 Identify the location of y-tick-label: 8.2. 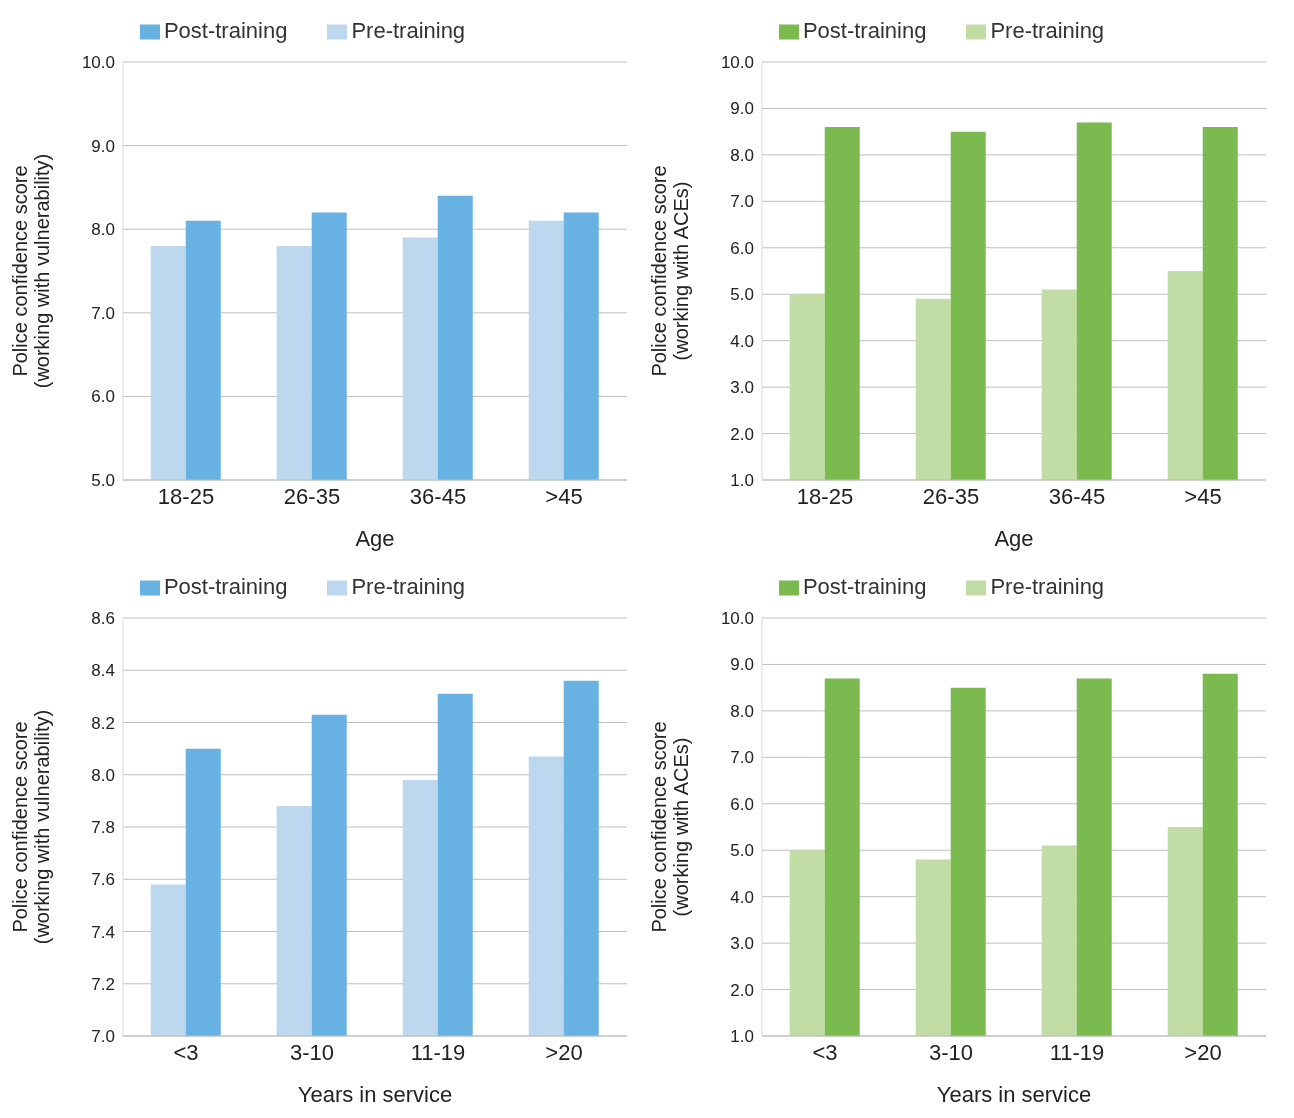
(103, 723).